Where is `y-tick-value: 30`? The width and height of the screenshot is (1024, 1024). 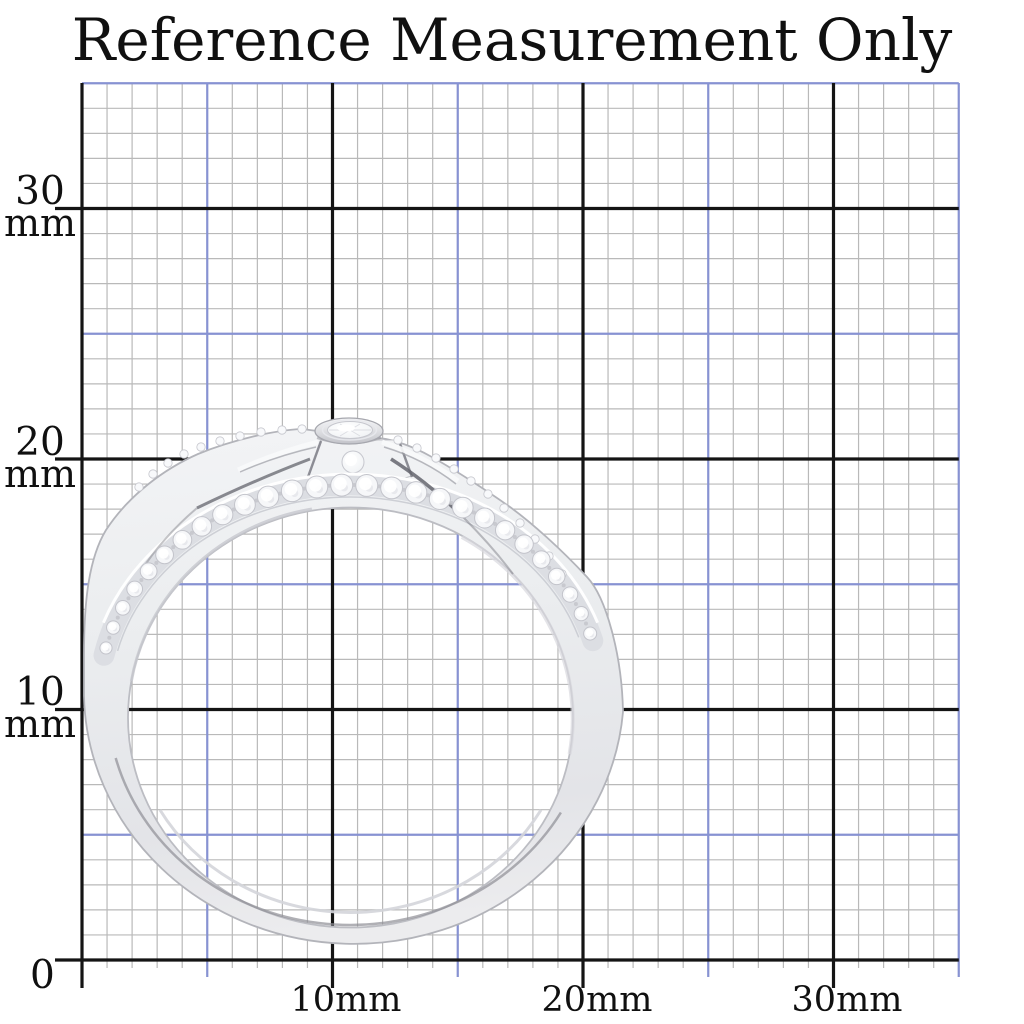 y-tick-value: 30 is located at coordinates (40, 191).